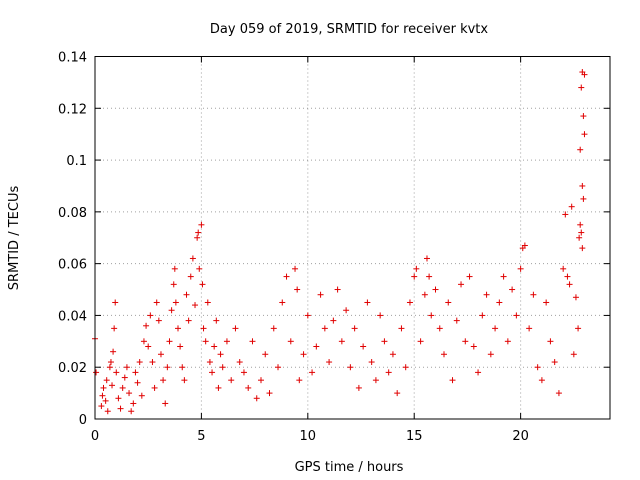  What do you see at coordinates (14, 238) in the screenshot?
I see `y-axis-label: SRMTID / TECUs` at bounding box center [14, 238].